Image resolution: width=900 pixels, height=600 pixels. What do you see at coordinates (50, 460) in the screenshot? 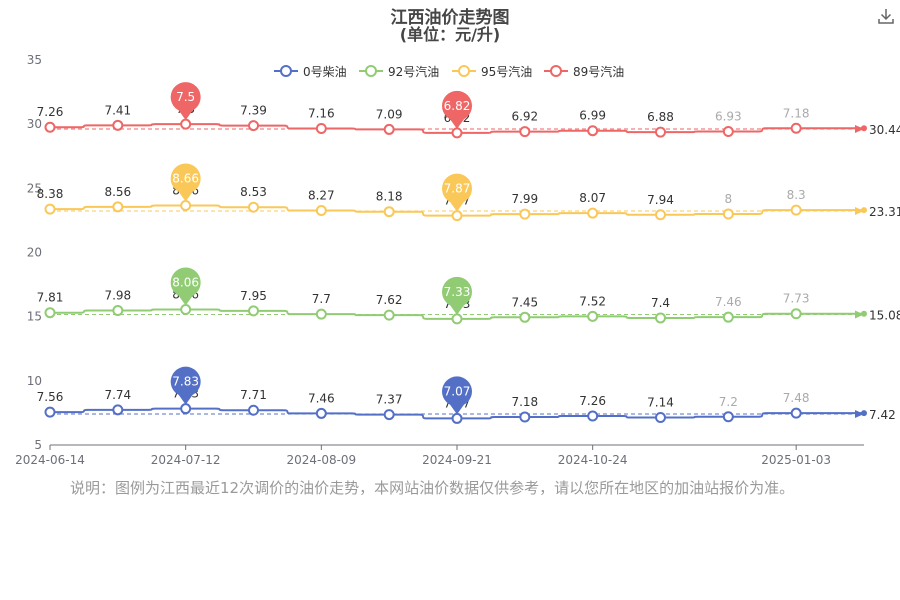
I see `x-tick-label: 2024-06-14` at bounding box center [50, 460].